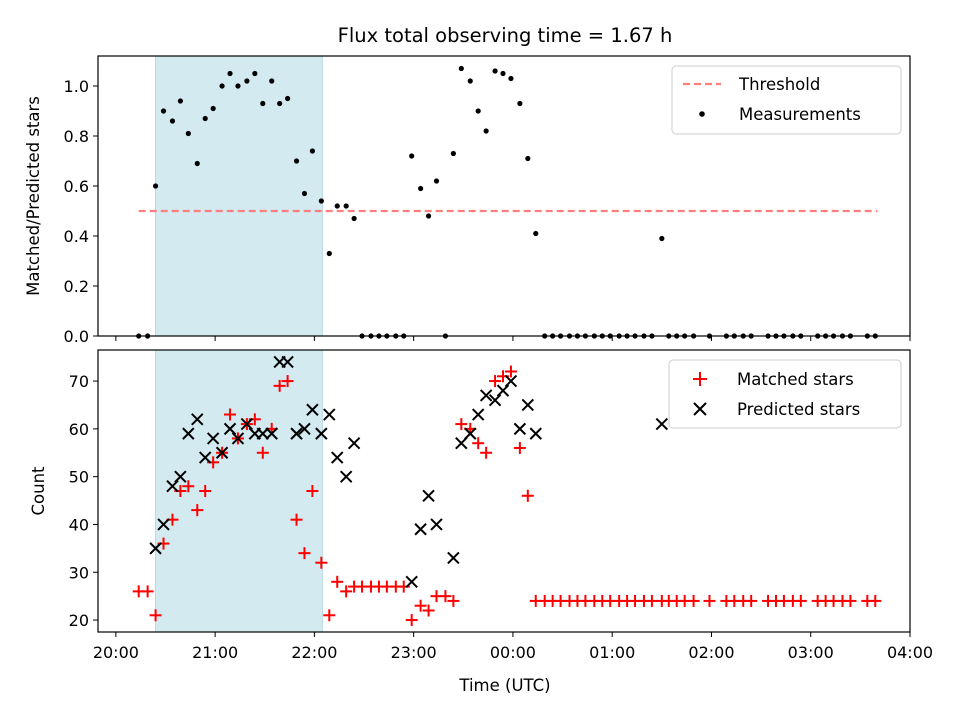 This screenshot has height=720, width=960. I want to click on x-tick-label: 03:00, so click(811, 652).